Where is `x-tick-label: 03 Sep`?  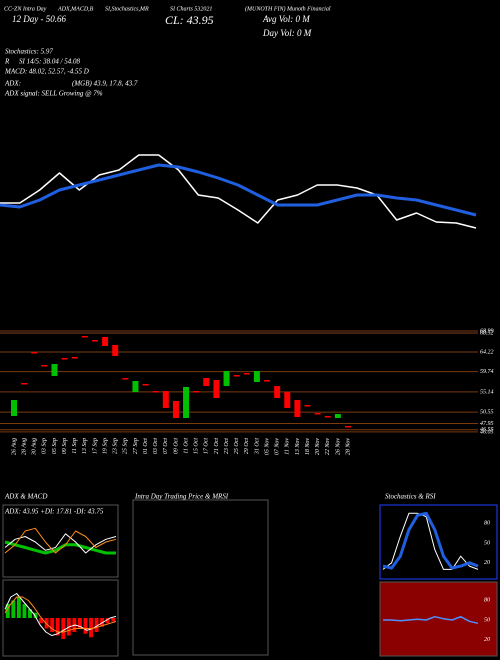 x-tick-label: 03 Sep is located at coordinates (45, 446).